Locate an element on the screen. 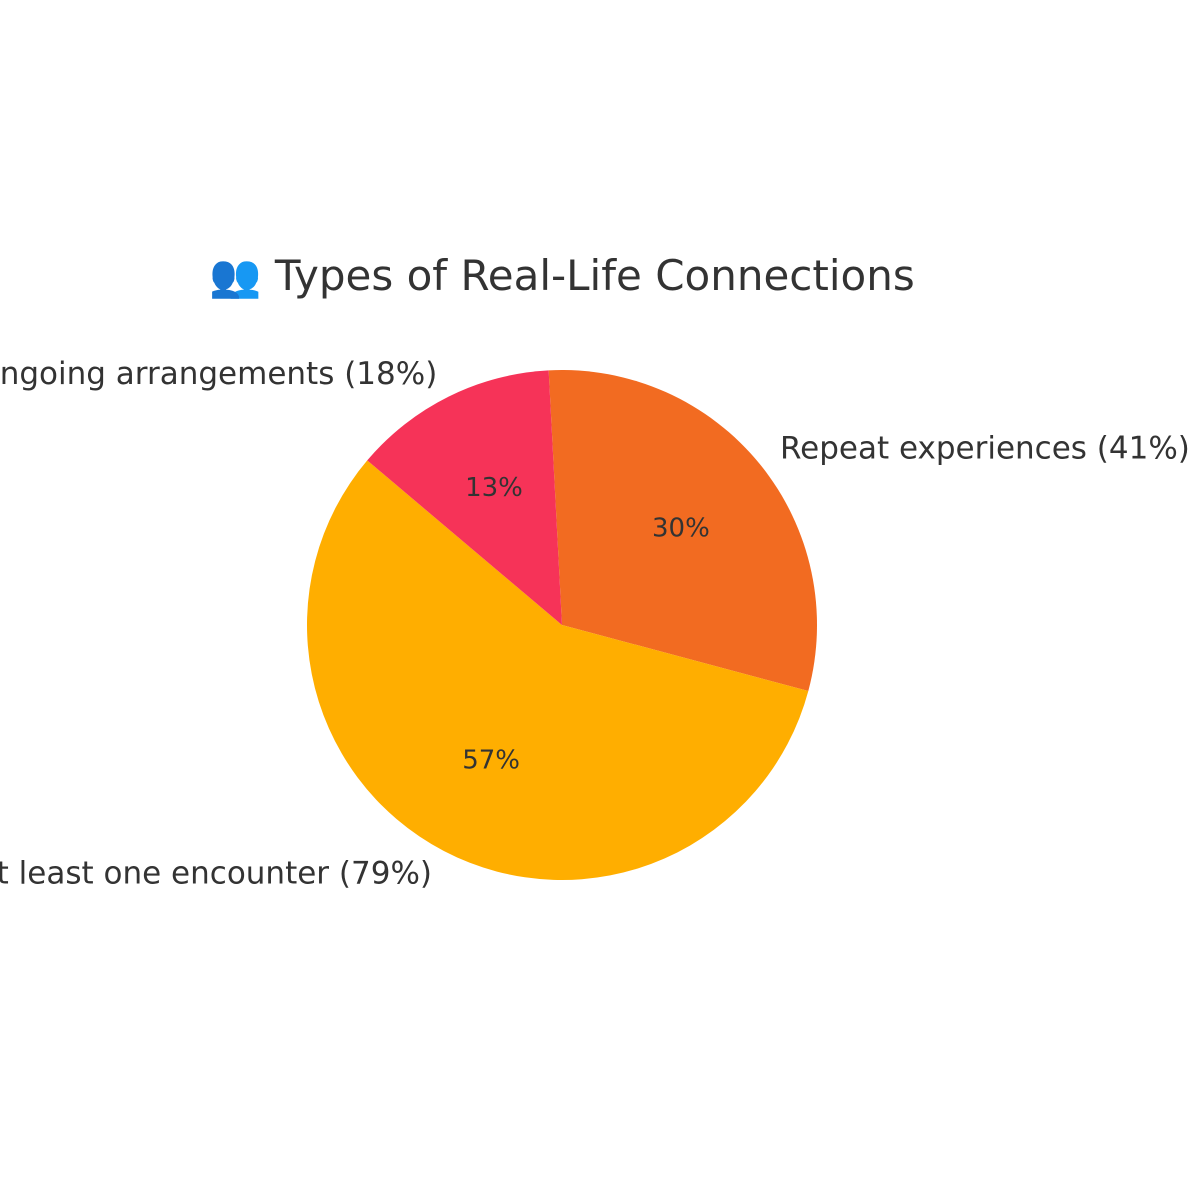 This screenshot has height=1200, width=1200. chart-title: 👥 Types of Real-Life Connections is located at coordinates (561, 275).